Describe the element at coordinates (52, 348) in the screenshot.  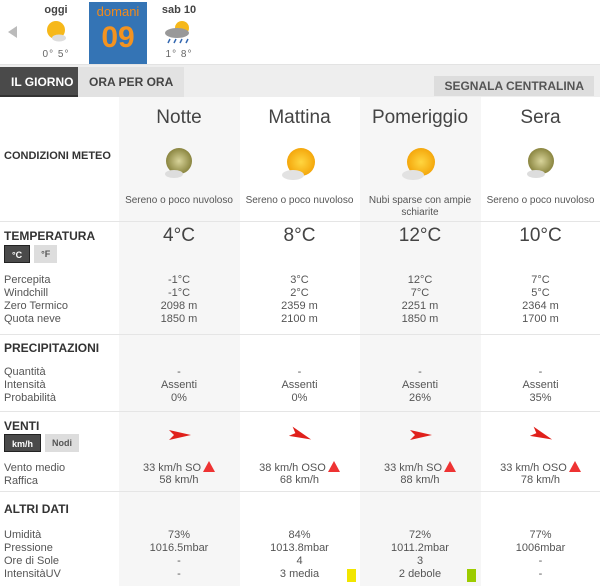
I see `section-title: PRECIPITAZIONI` at that location.